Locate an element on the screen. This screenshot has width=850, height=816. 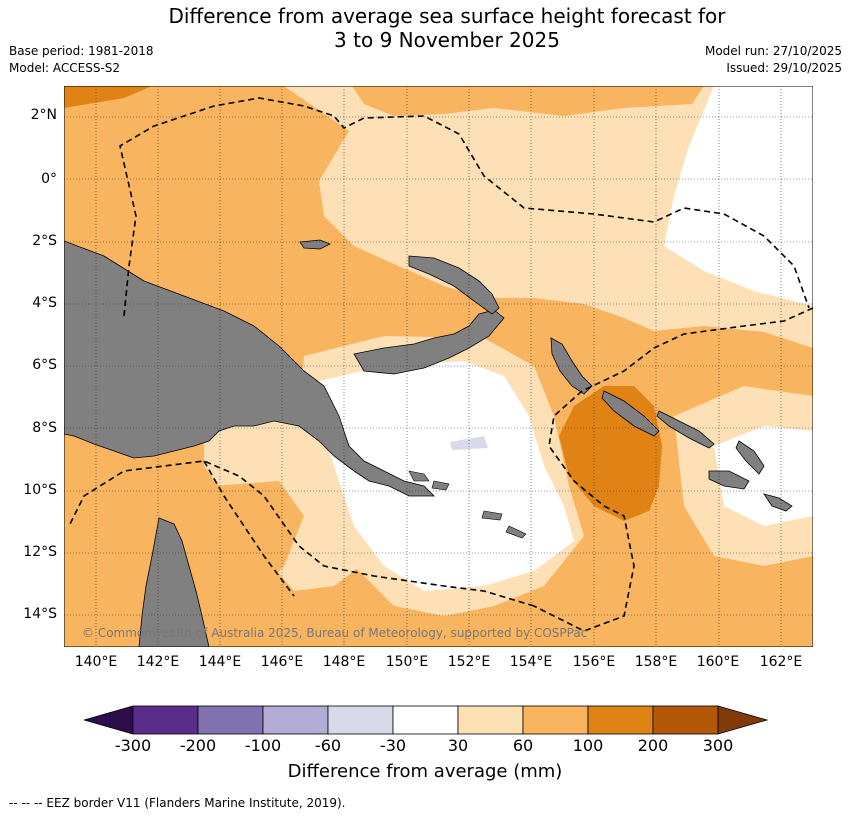
base-period: Base period: 1981-2018 is located at coordinates (81, 51).